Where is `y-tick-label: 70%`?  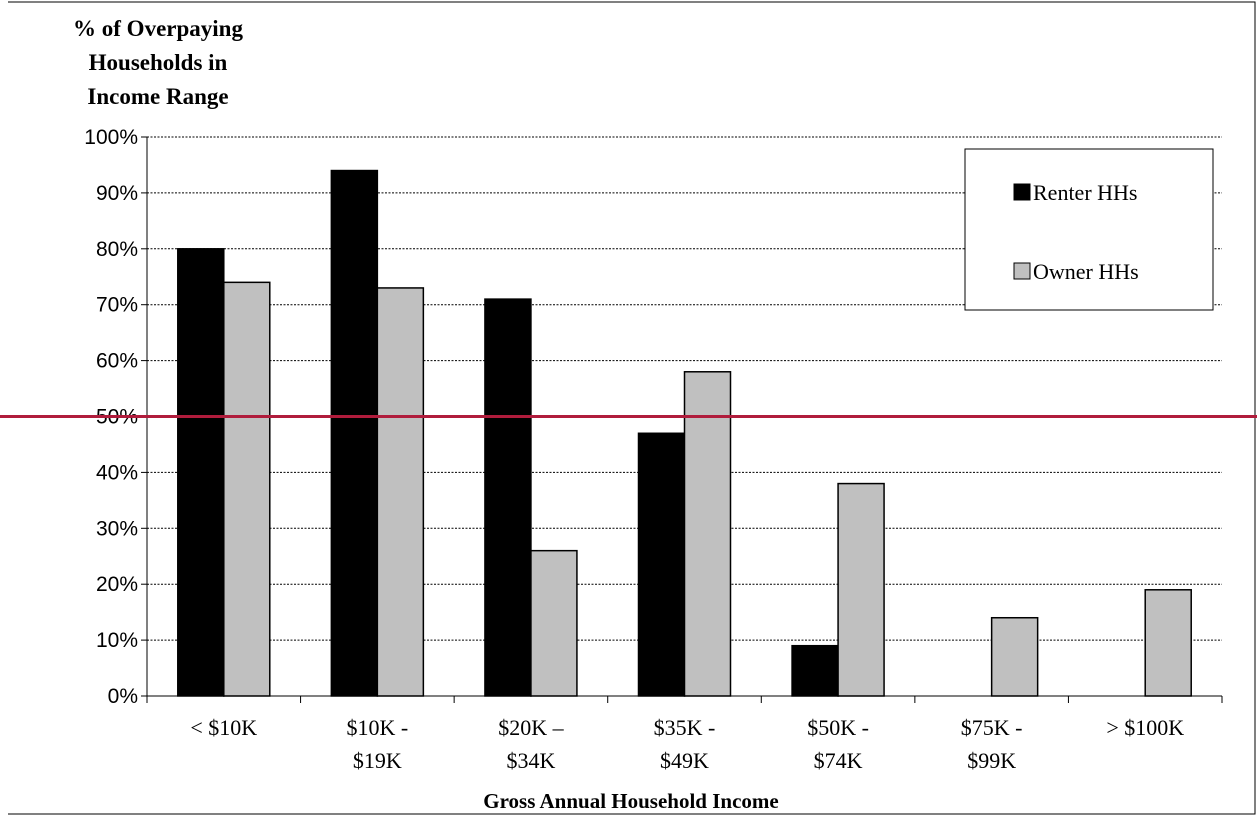
y-tick-label: 70% is located at coordinates (117, 305).